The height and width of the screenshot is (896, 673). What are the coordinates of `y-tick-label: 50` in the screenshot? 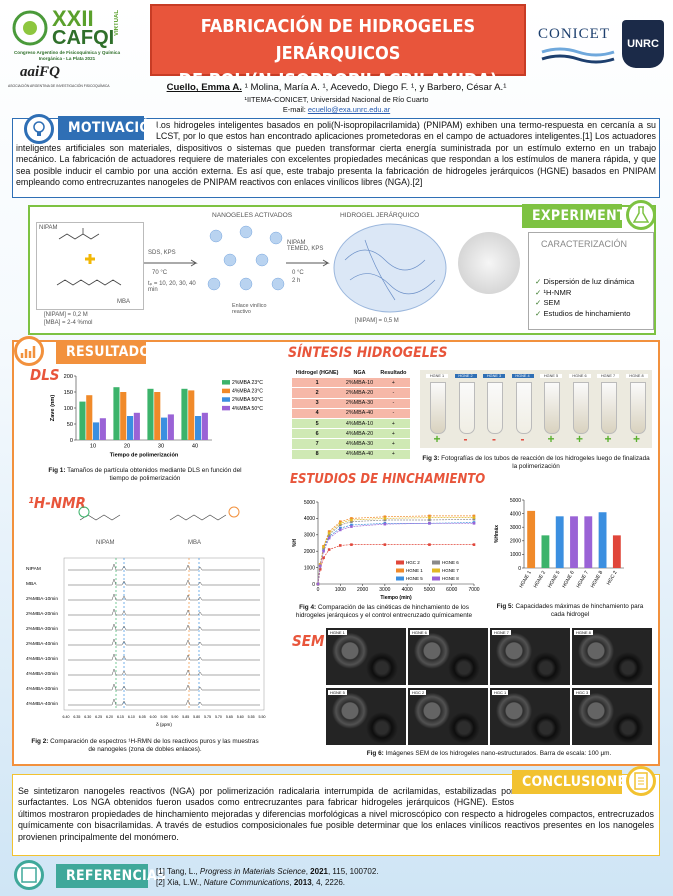 It's located at (70, 425).